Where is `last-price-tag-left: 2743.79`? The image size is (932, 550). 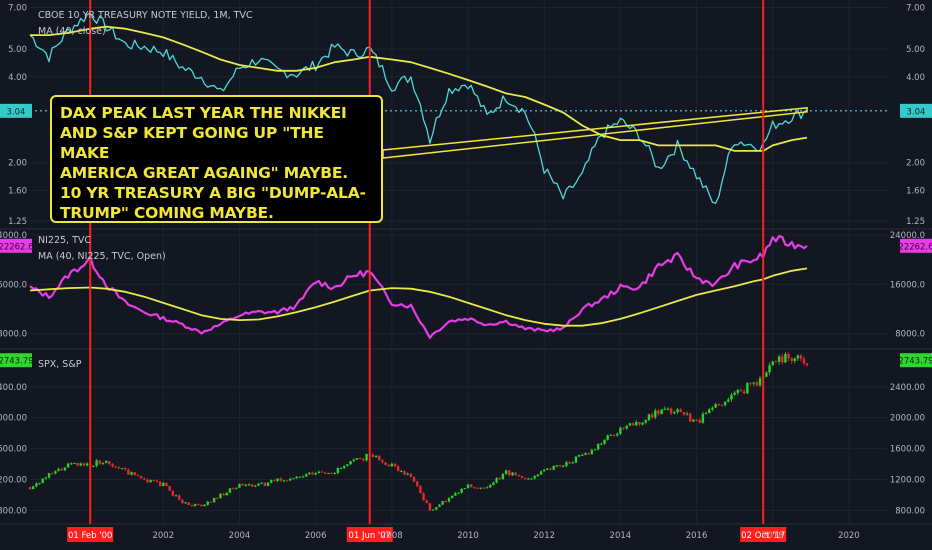
last-price-tag-left: 2743.79 is located at coordinates (17, 360).